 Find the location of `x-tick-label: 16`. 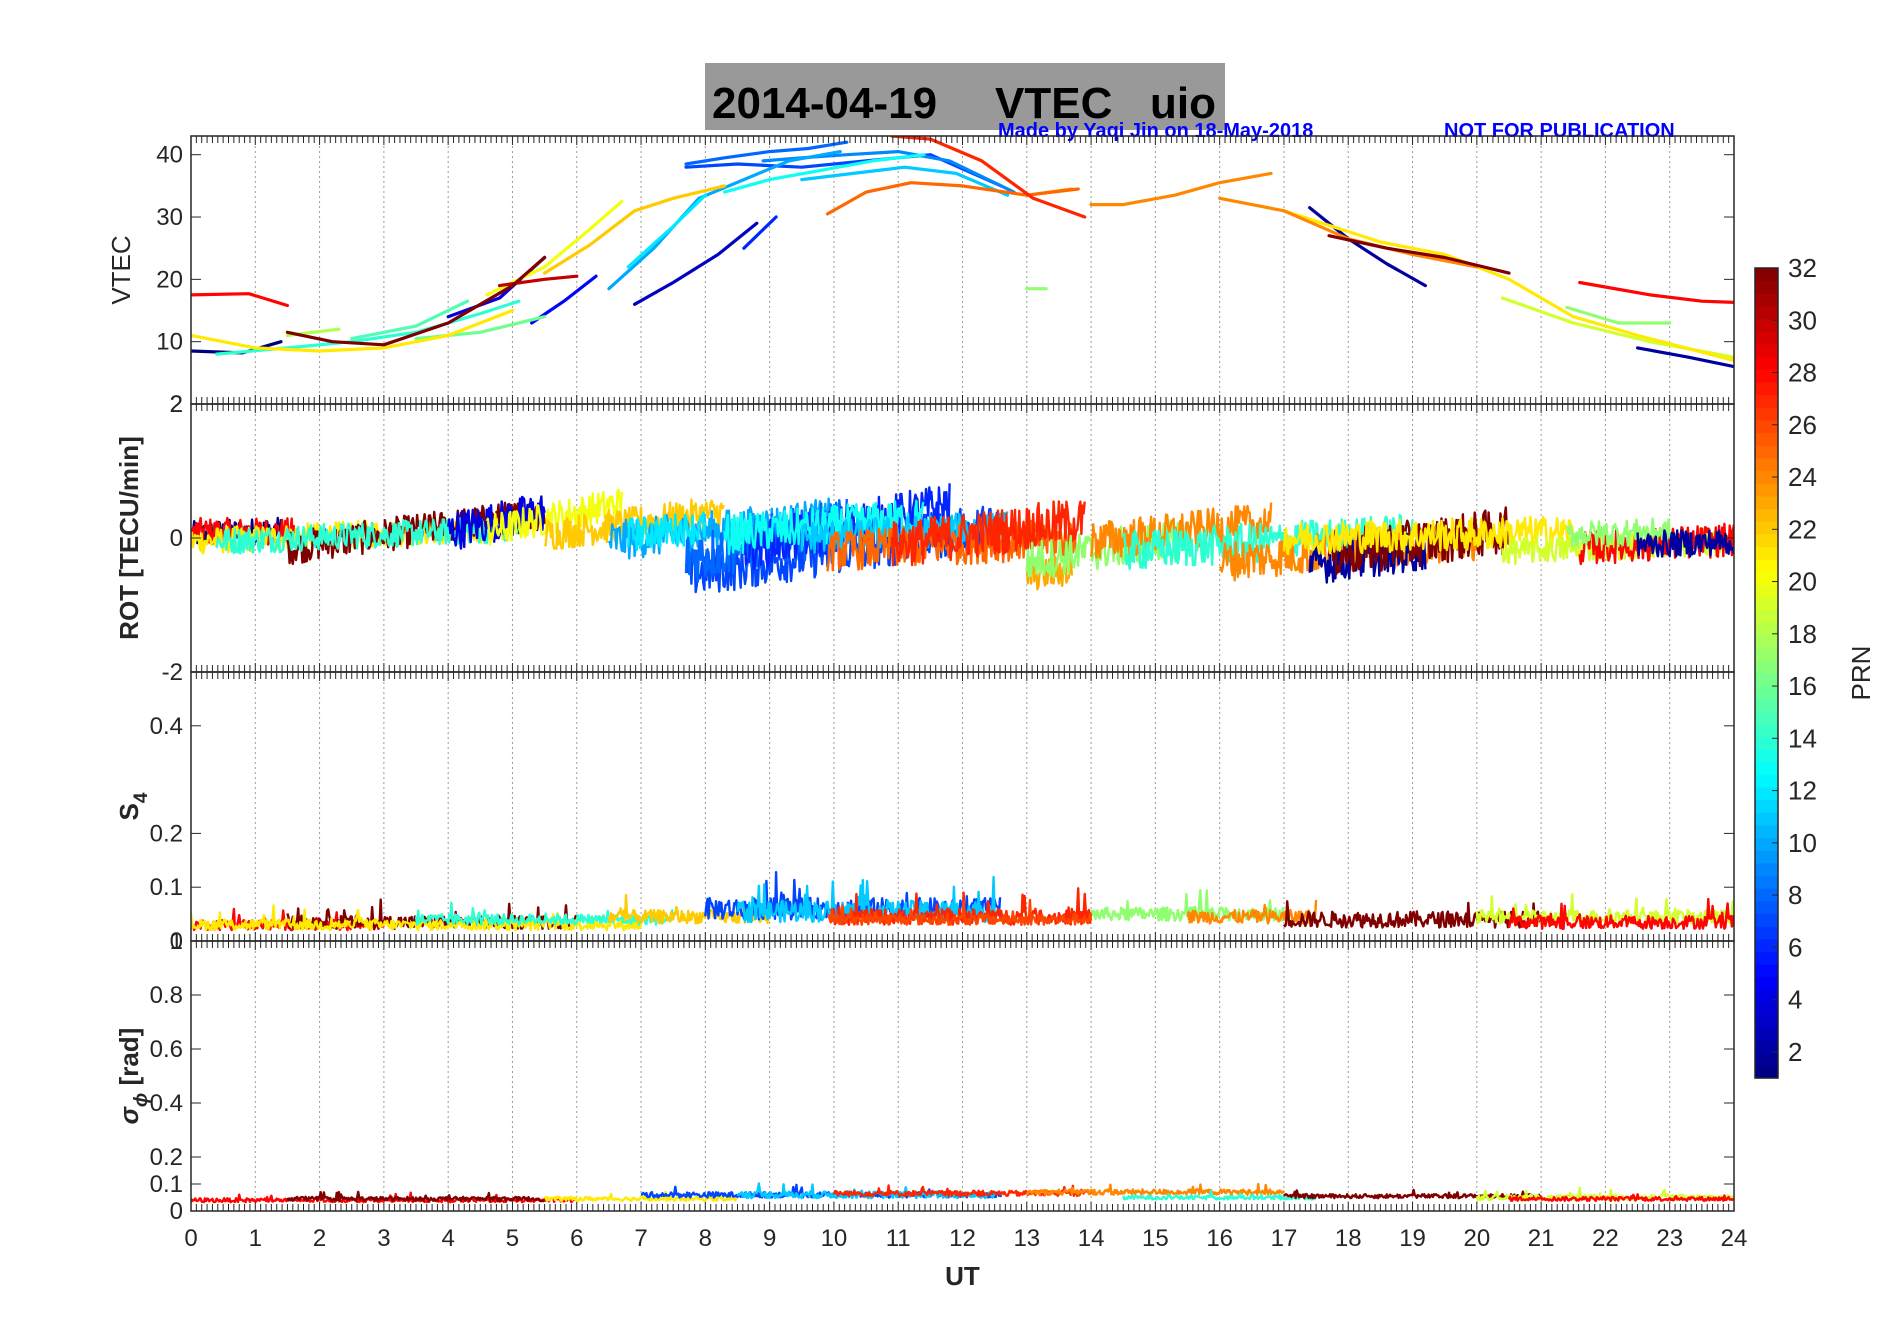

x-tick-label: 16 is located at coordinates (1219, 1238).